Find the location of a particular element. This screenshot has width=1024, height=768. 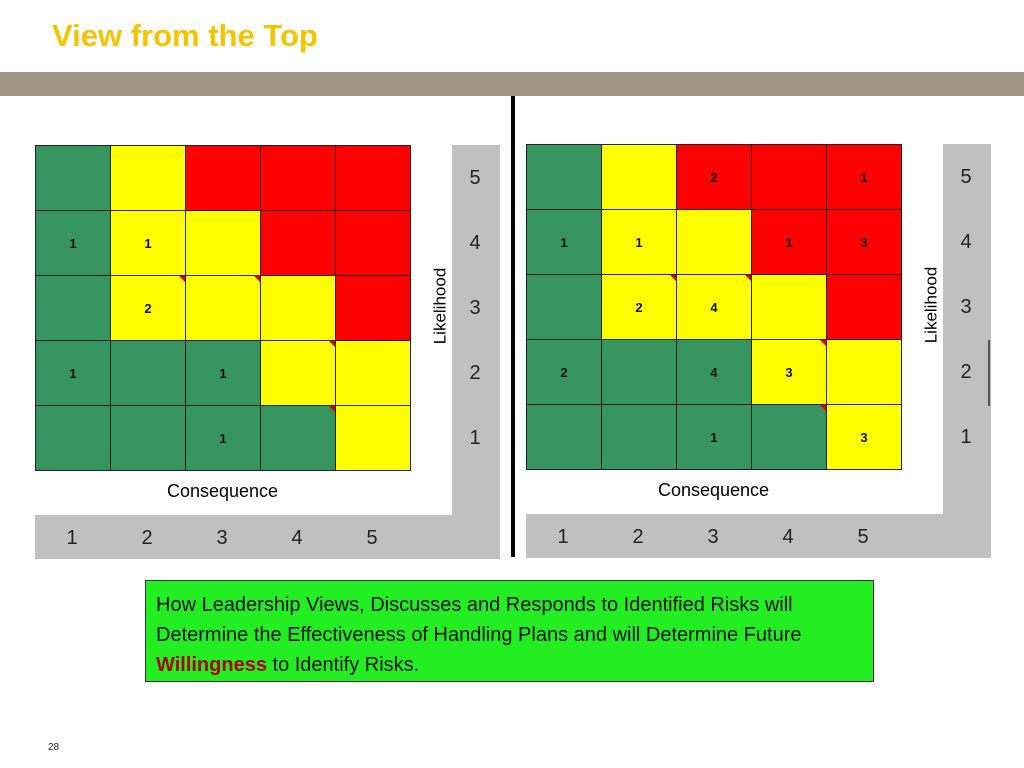

matrix-cell: 3 is located at coordinates (864, 242).